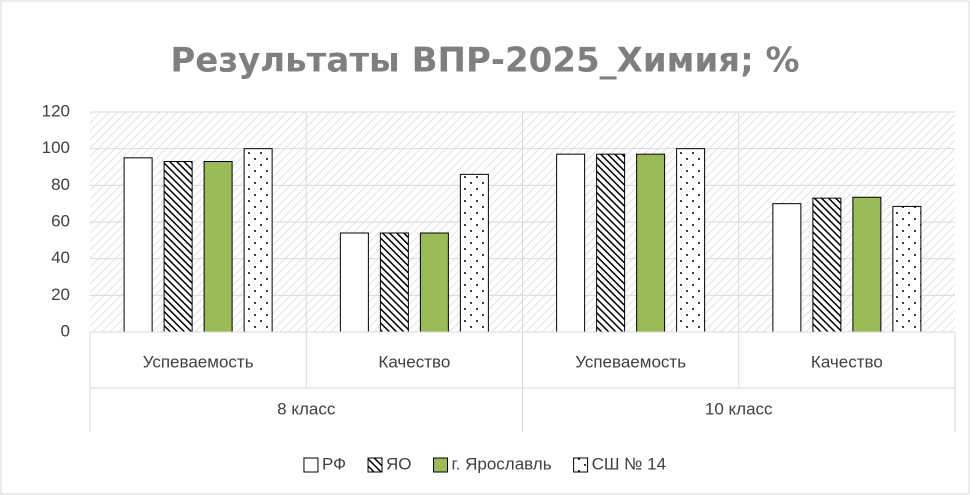  Describe the element at coordinates (334, 463) in the screenshot. I see `legend-label: РФ` at that location.